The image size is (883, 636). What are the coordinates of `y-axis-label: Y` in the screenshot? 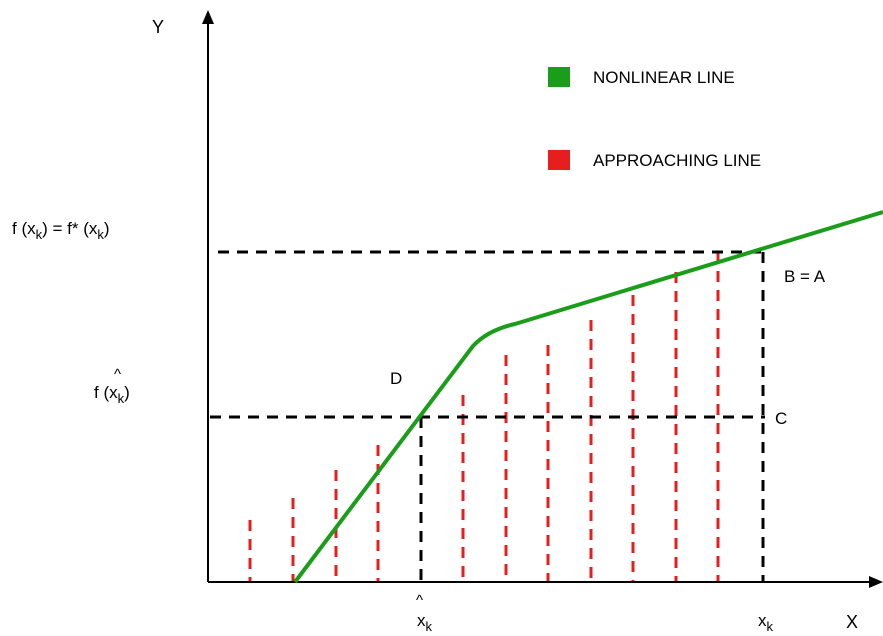 It's located at (158, 27).